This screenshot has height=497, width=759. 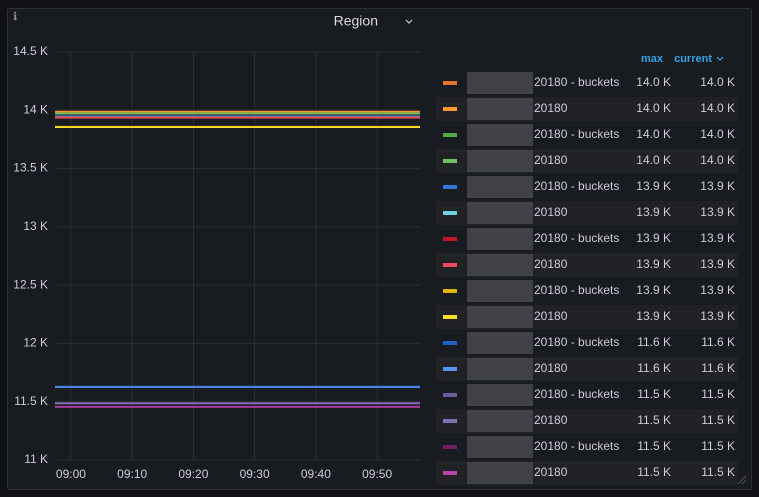 I want to click on sort-chevron, so click(x=720, y=58).